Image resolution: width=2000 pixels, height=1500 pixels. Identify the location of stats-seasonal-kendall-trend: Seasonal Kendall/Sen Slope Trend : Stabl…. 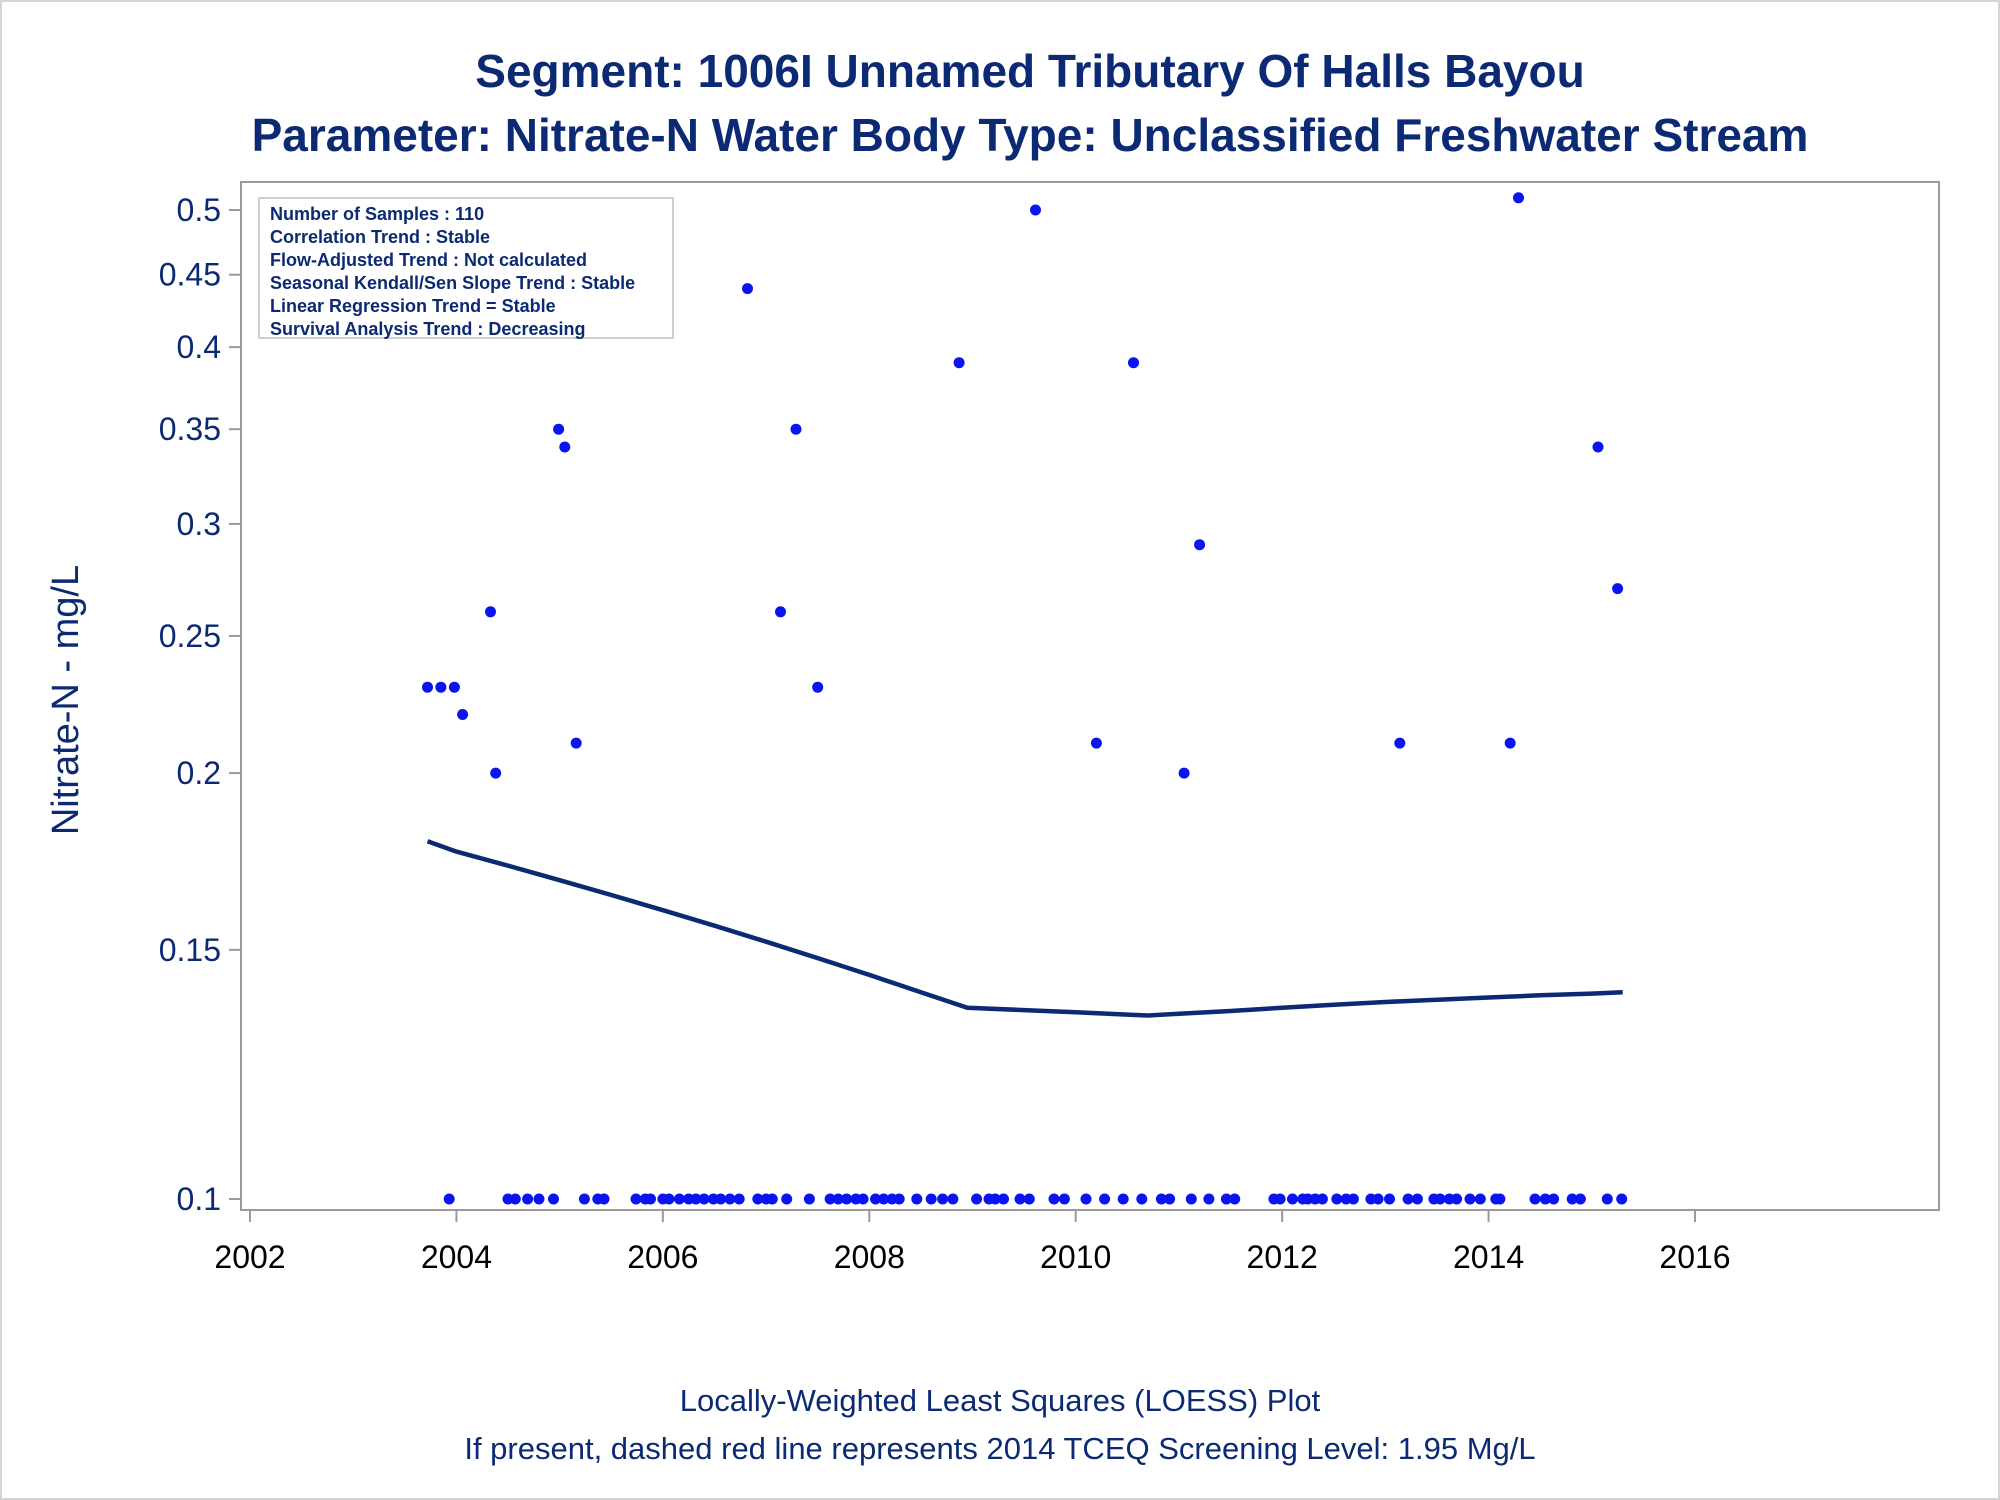
(453, 283).